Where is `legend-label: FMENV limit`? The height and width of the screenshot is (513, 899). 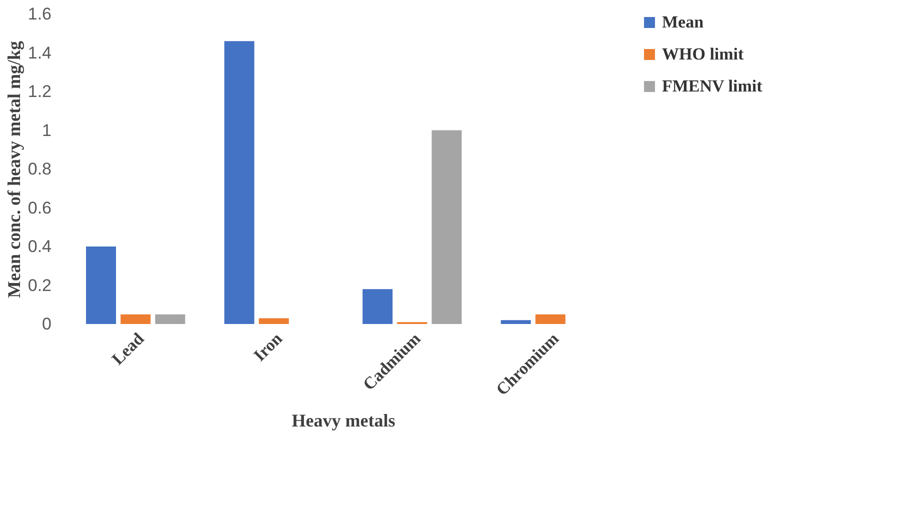
legend-label: FMENV limit is located at coordinates (712, 86).